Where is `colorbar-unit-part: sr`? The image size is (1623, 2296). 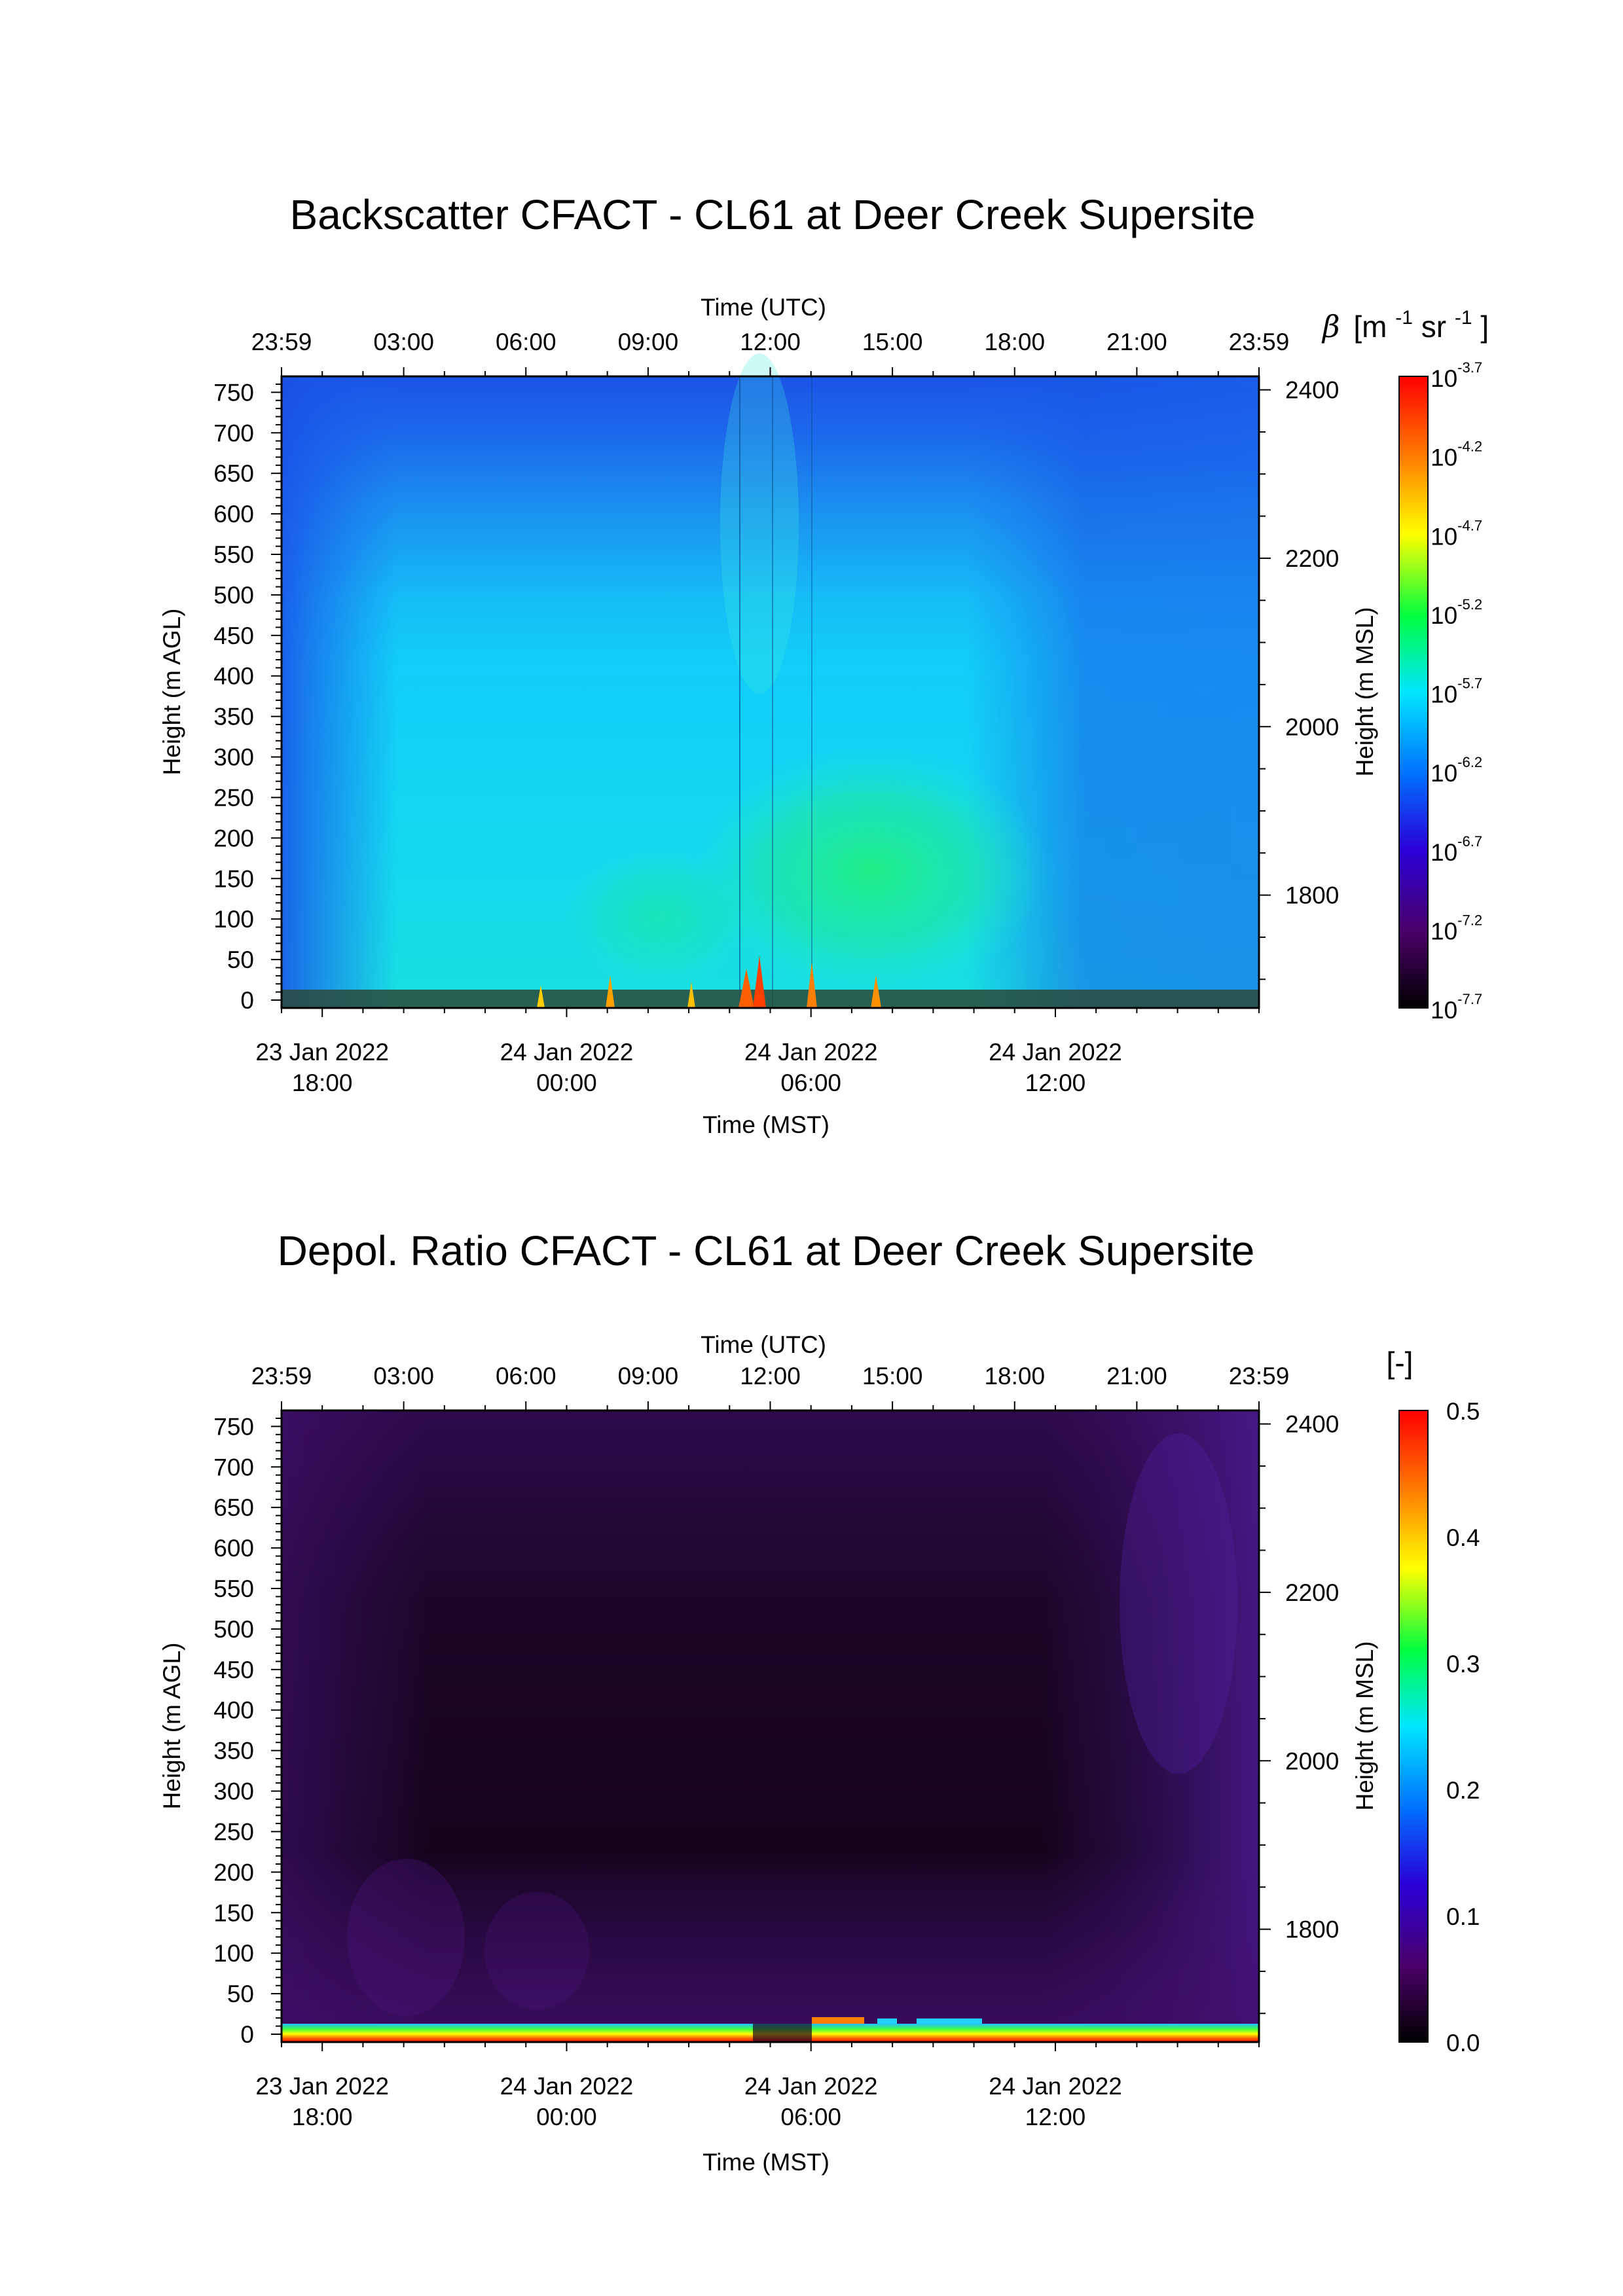
colorbar-unit-part: sr is located at coordinates (1433, 327).